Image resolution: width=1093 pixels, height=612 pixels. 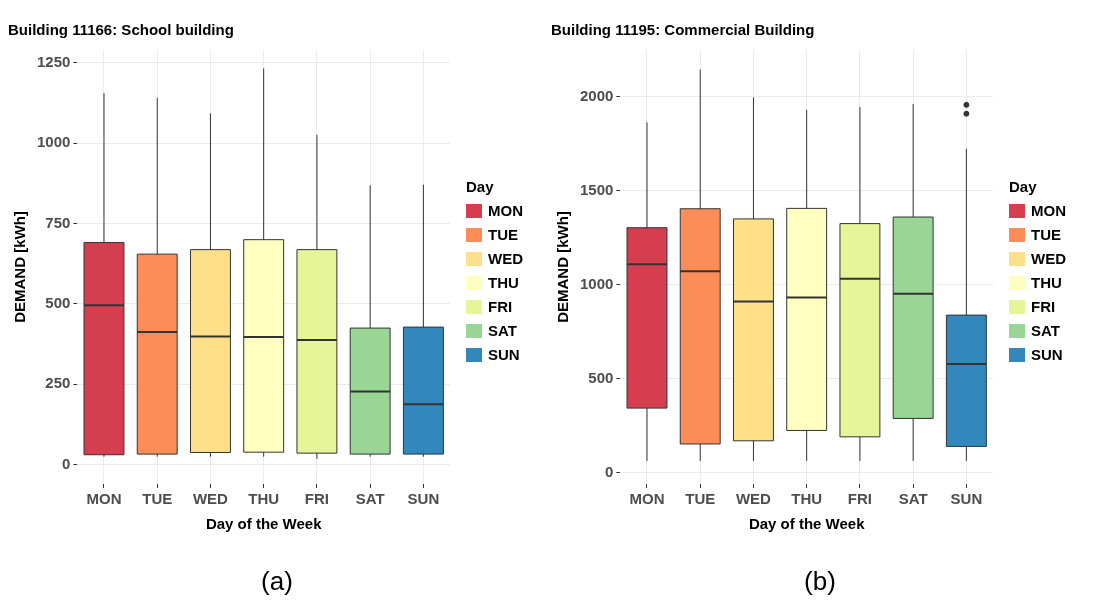 I want to click on y-tick-label: 2000, so click(x=596, y=96).